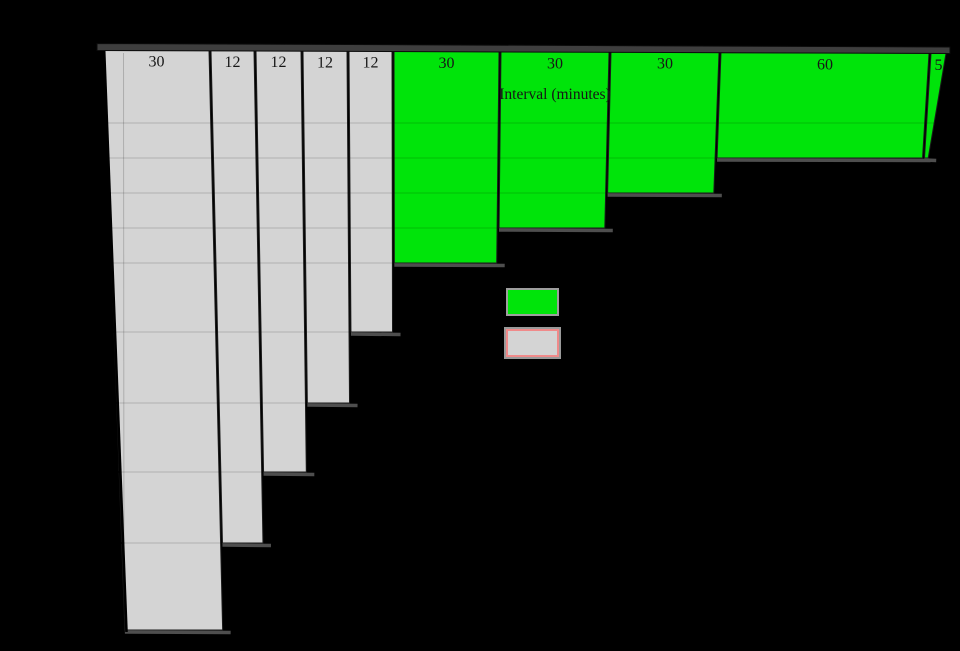 The height and width of the screenshot is (651, 960). Describe the element at coordinates (554, 94) in the screenshot. I see `x-axis-title: Interval (minutes)` at that location.